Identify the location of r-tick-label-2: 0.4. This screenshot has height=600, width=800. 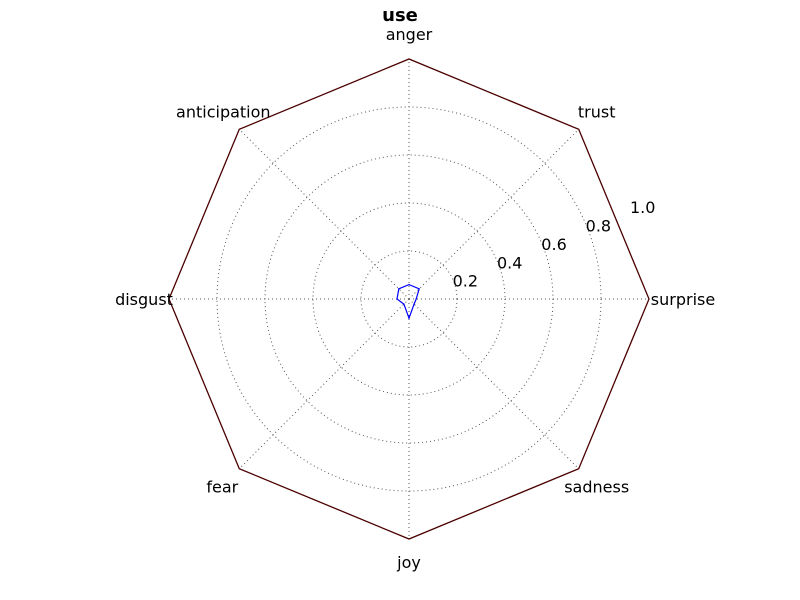
(509, 262).